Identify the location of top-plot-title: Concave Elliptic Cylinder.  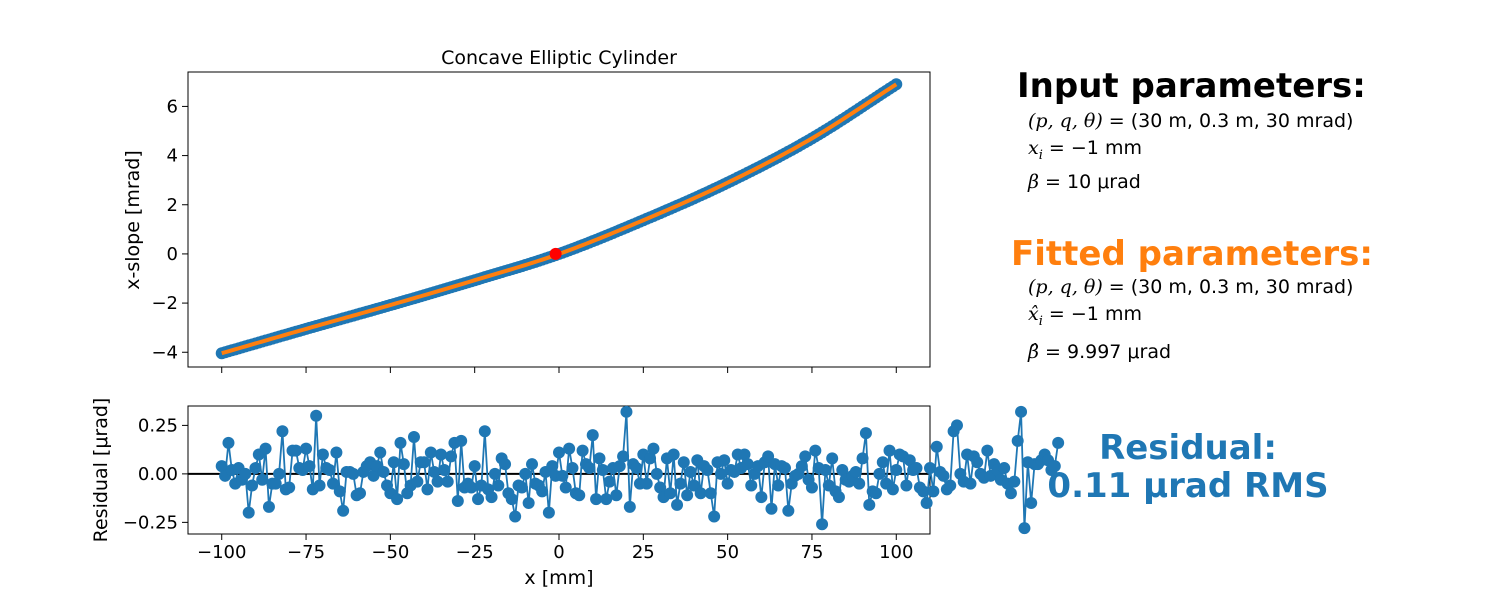
(559, 58).